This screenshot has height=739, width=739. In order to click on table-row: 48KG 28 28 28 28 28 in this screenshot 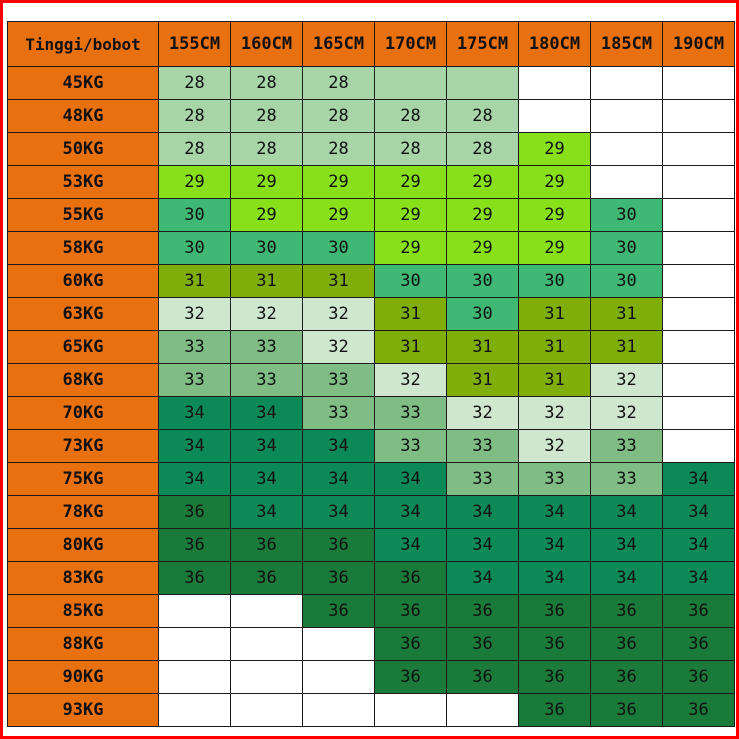, I will do `click(371, 116)`.